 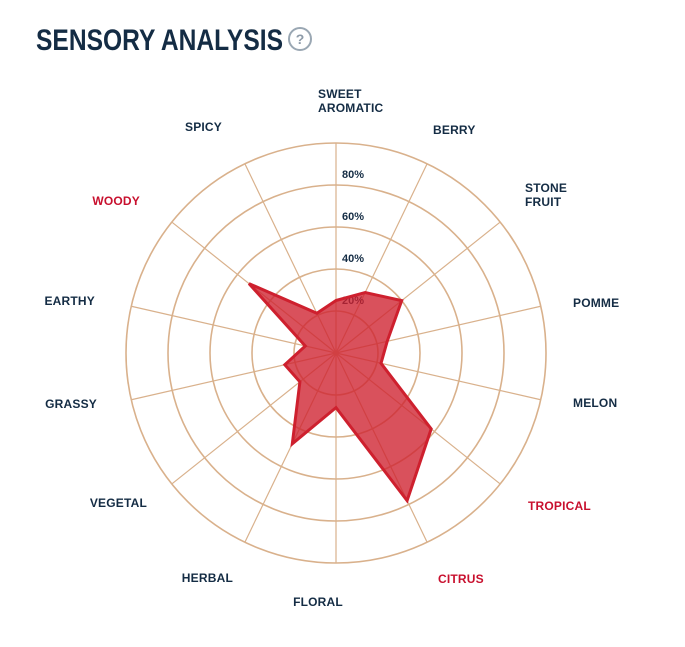 I want to click on axis-label-vegetal: VEGETAL, so click(x=118, y=503).